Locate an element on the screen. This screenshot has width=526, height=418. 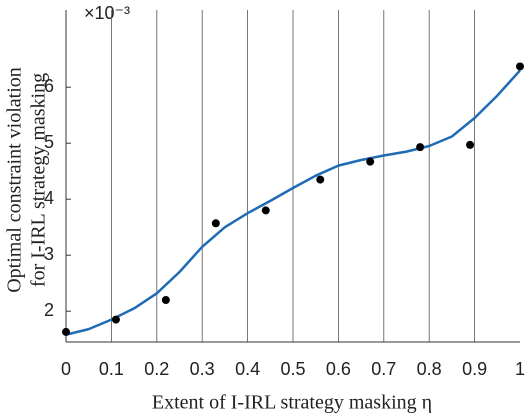
x-tick-label: 0.5 is located at coordinates (292, 369).